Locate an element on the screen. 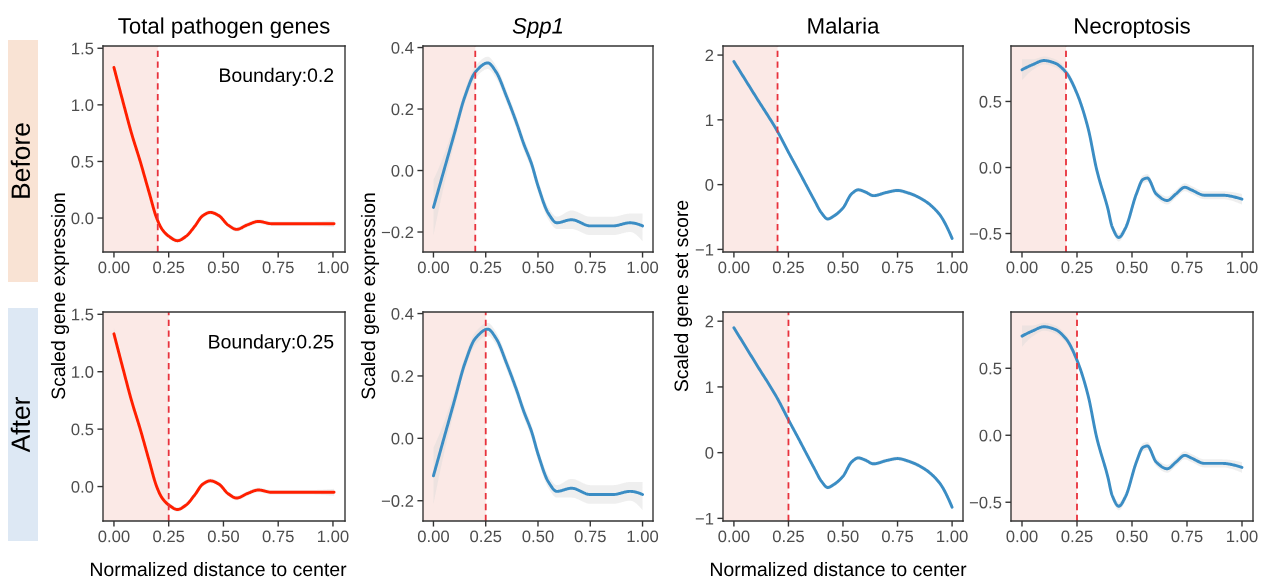 This screenshot has height=585, width=1269. chart-title: Malaria is located at coordinates (844, 25).